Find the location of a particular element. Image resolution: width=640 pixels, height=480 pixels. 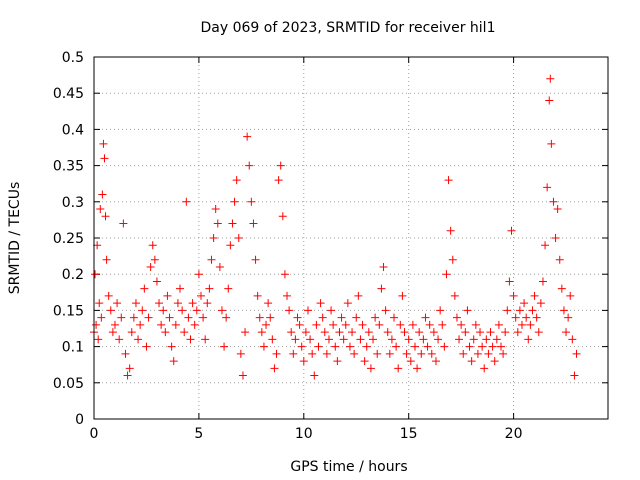

y-tick-label: 0.5 is located at coordinates (73, 58).